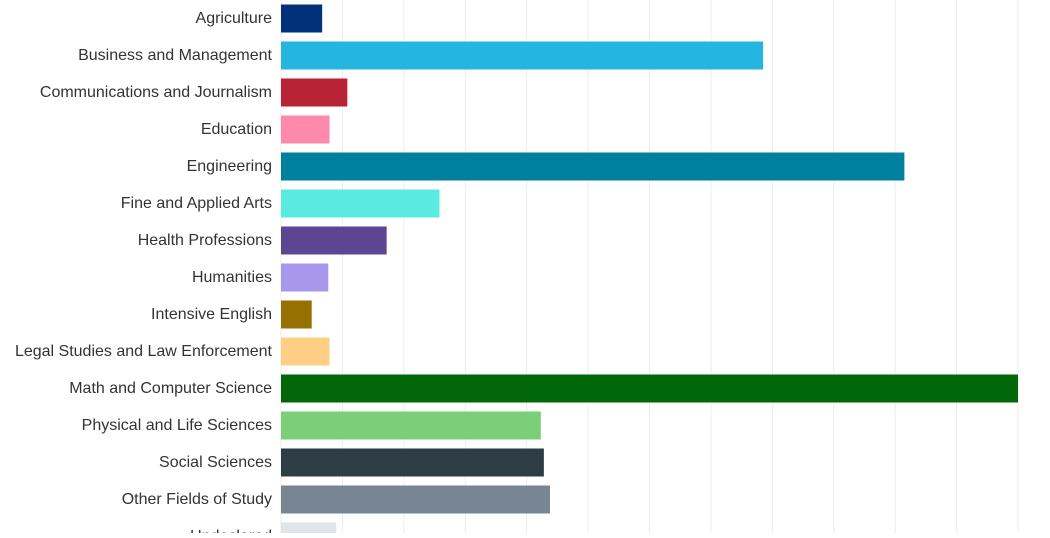 The height and width of the screenshot is (538, 1050). Describe the element at coordinates (522, 55) in the screenshot. I see `bar-business-and-management` at that location.